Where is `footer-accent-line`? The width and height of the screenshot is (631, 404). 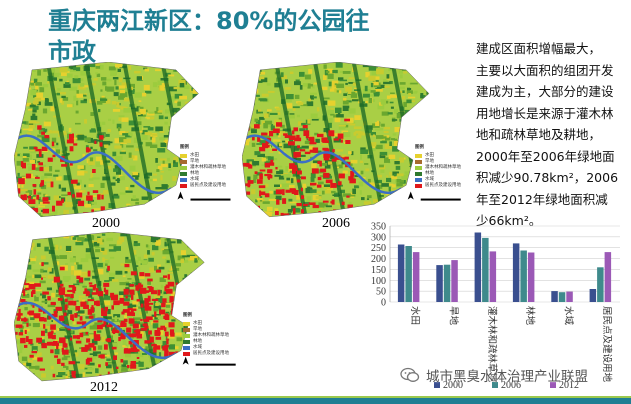
footer-accent-line is located at coordinates (315, 397).